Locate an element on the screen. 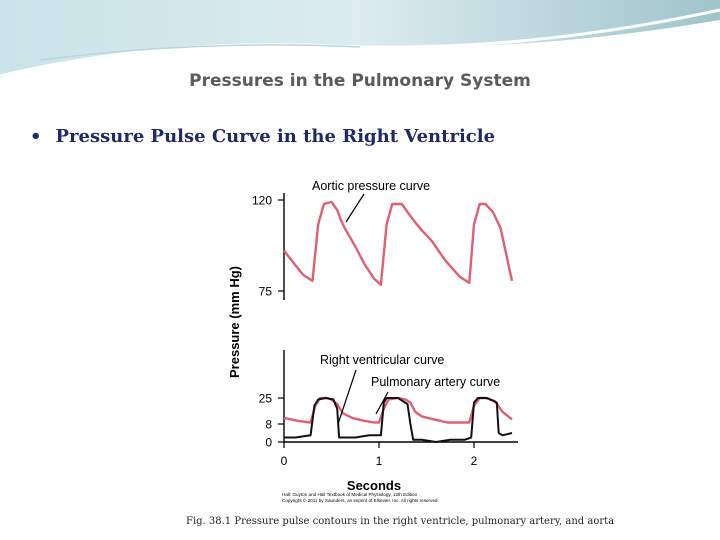  y-tick-label: 25 is located at coordinates (266, 399).